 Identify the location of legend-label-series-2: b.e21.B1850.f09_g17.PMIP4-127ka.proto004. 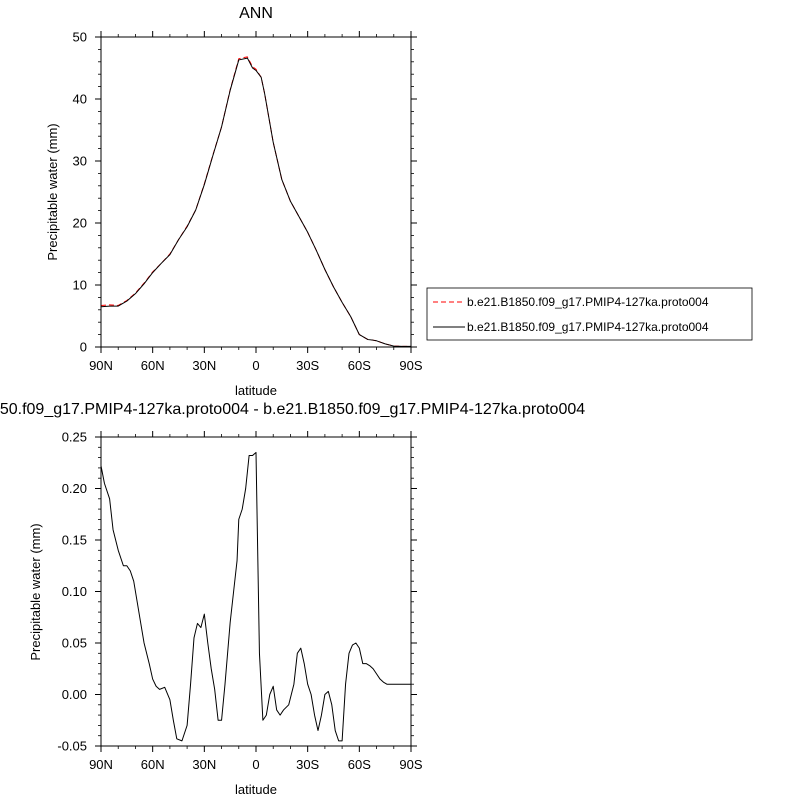
(588, 327).